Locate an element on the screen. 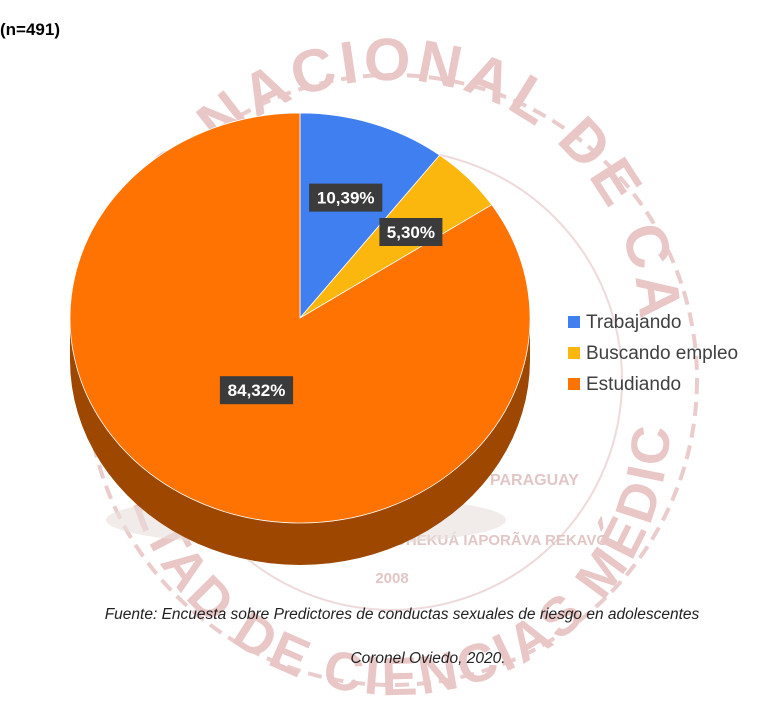 This screenshot has height=712, width=784. legend-label-0: Trabajando is located at coordinates (633, 322).